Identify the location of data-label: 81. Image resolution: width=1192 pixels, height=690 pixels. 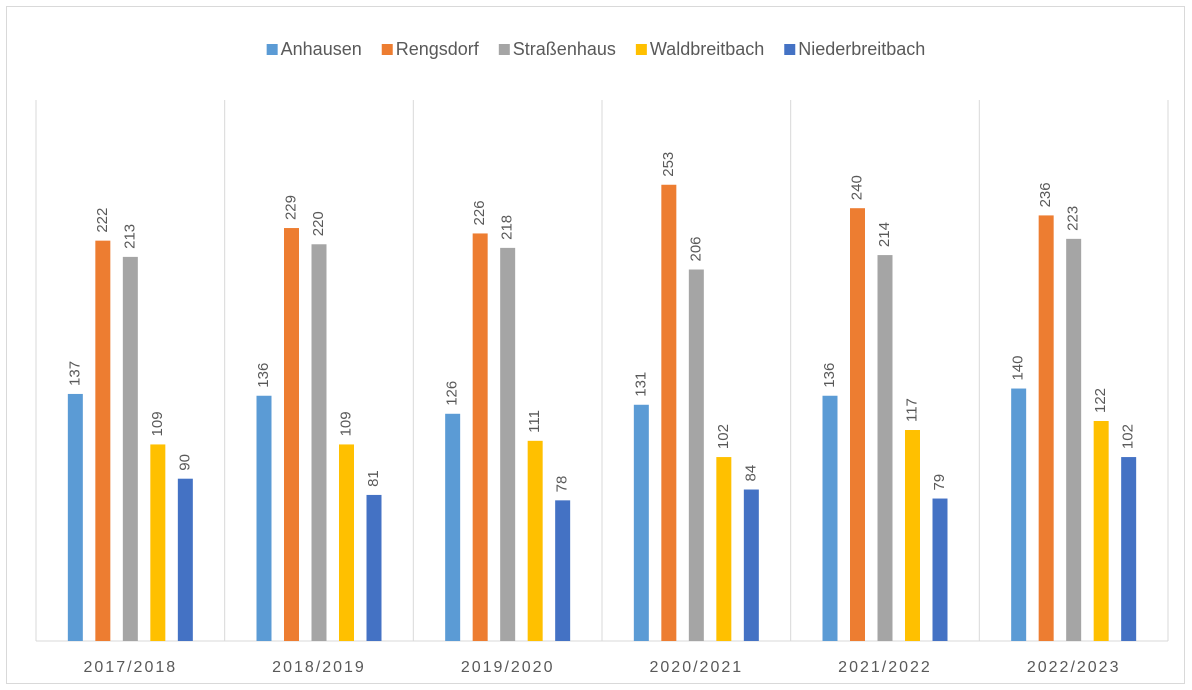
(373, 478).